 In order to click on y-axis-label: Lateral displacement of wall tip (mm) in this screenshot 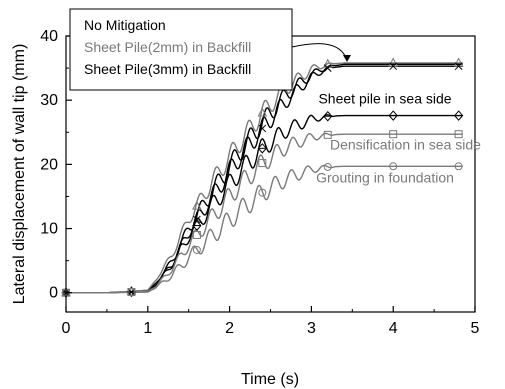, I will do `click(19, 174)`.